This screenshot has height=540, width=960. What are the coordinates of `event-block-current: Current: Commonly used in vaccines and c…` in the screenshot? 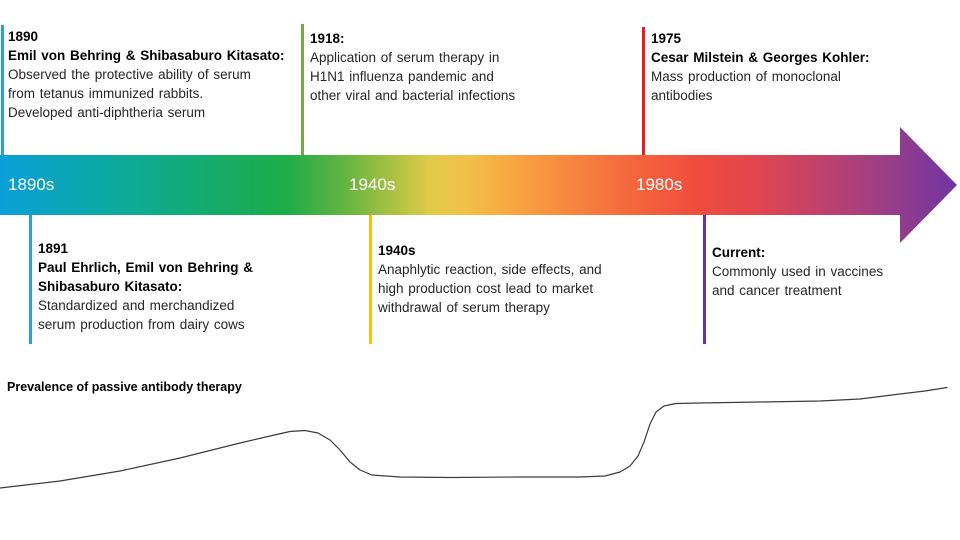 It's located at (836, 271).